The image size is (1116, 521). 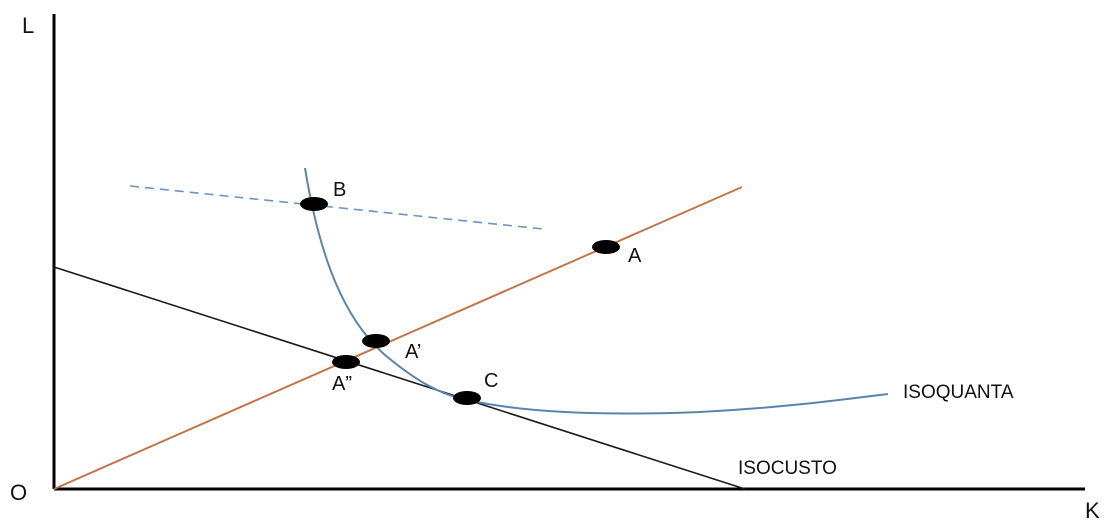 I want to click on point-b, so click(x=314, y=204).